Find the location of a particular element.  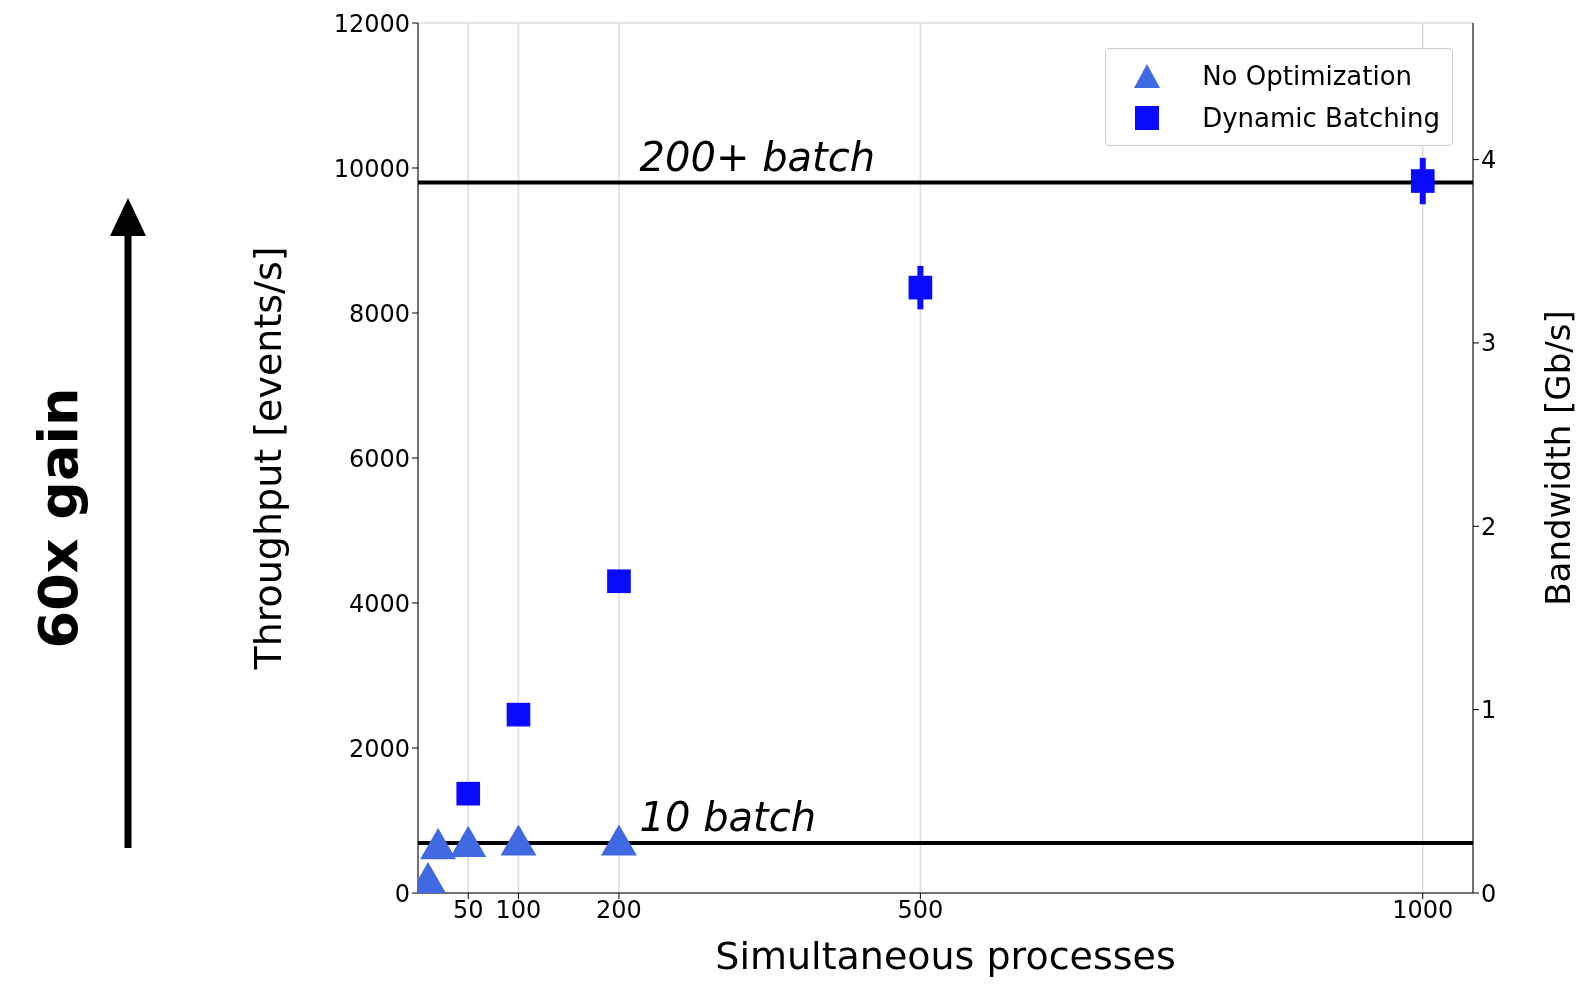

y-tick-label: 12000 is located at coordinates (371, 23).